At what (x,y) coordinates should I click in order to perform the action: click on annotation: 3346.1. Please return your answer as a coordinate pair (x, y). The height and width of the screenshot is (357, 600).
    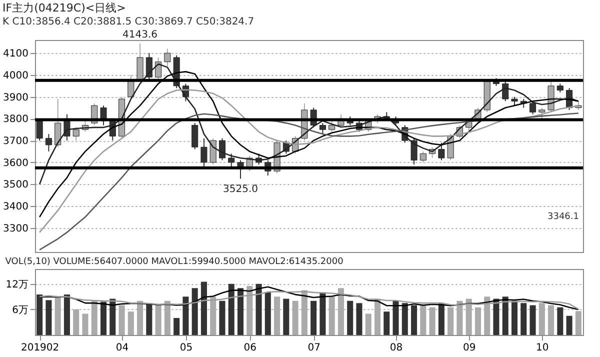
    Looking at the image, I should click on (563, 217).